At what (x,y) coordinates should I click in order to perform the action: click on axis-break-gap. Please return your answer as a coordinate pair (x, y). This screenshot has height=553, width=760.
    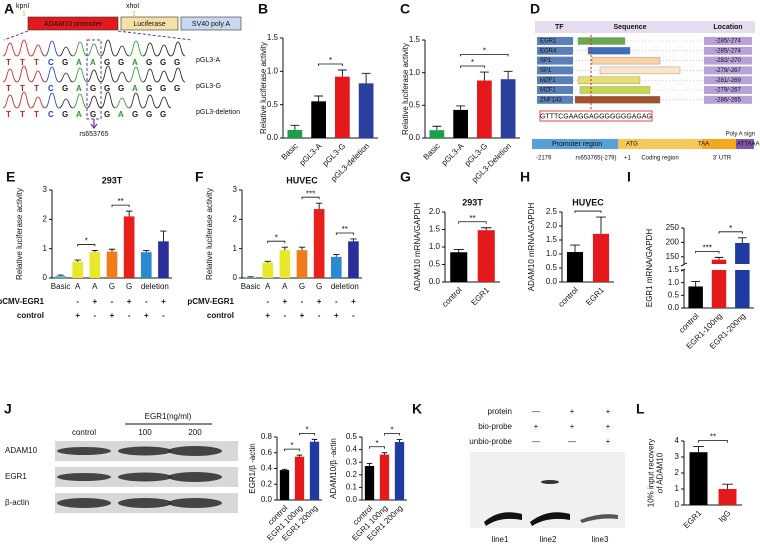
    Looking at the image, I should click on (720, 267).